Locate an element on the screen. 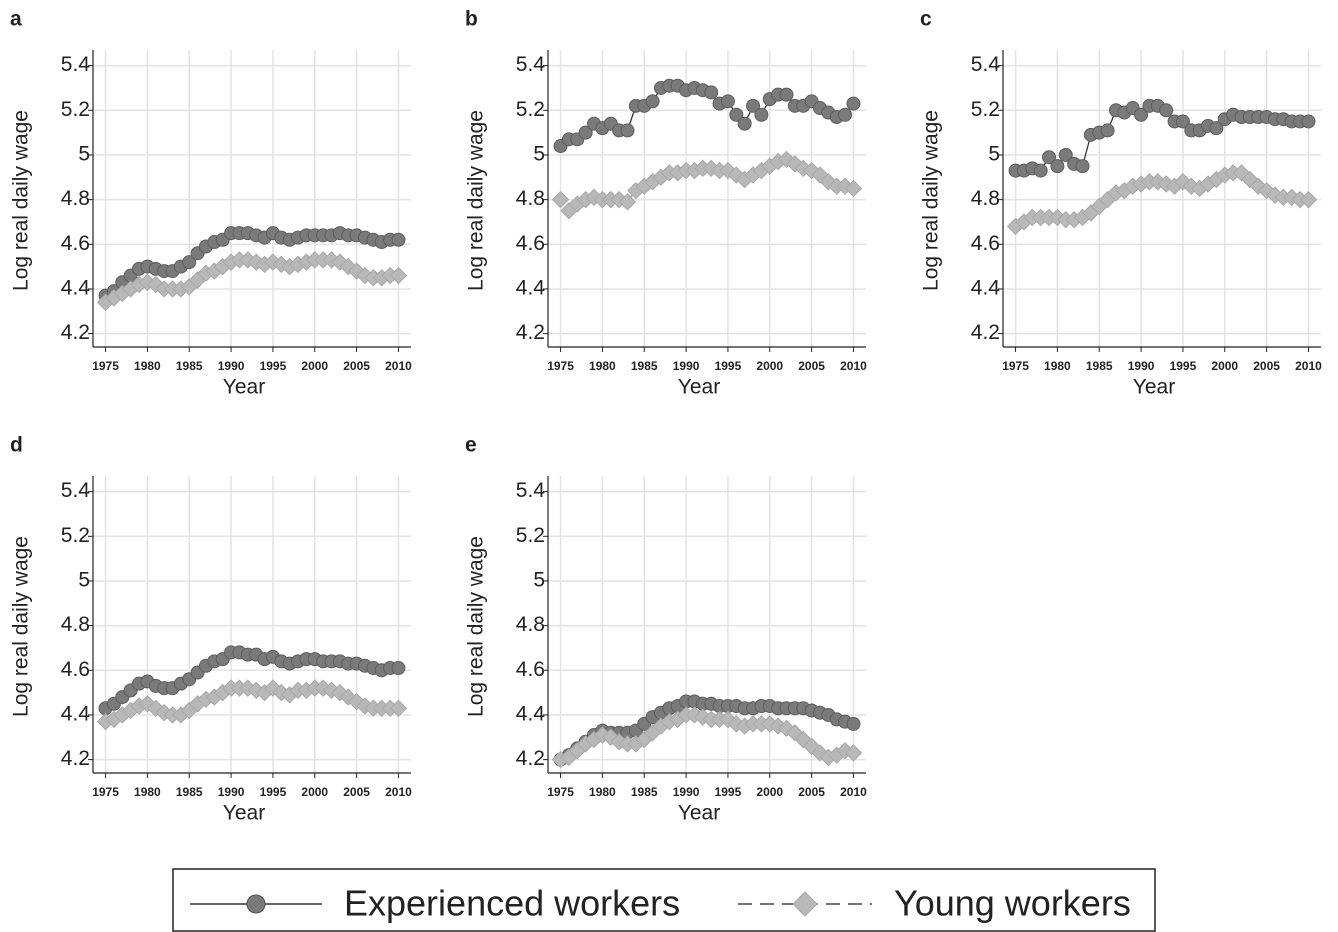  legend-label: Experienced workers is located at coordinates (512, 903).